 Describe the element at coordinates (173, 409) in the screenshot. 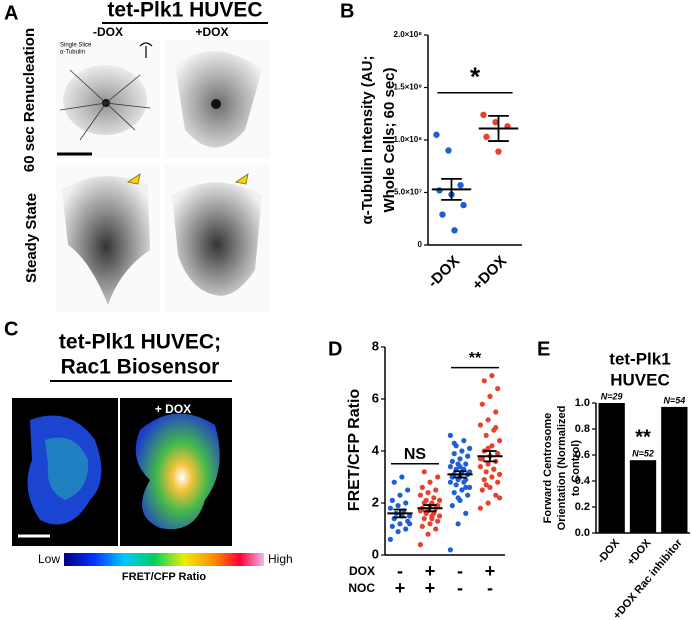

I see `condition-label: + DOX` at that location.